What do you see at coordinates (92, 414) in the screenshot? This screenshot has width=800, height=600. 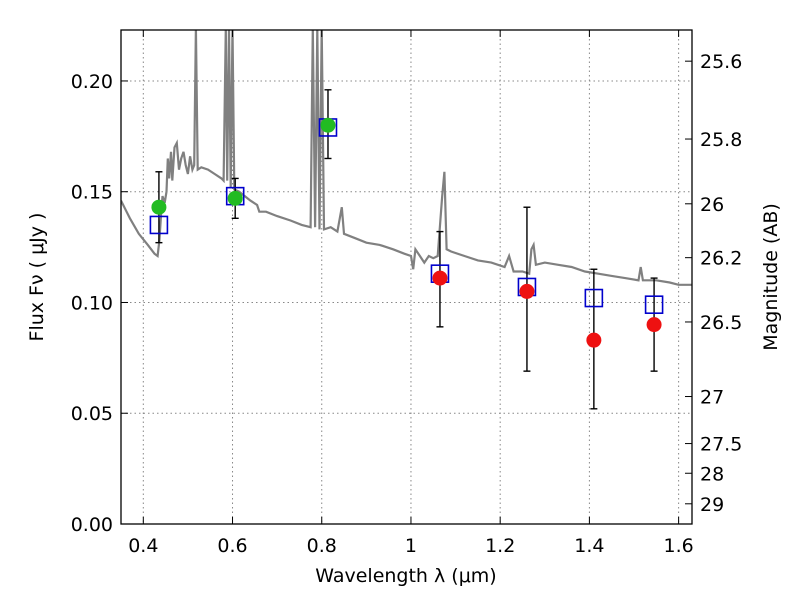 I see `y-tick-label: 0.05` at bounding box center [92, 414].